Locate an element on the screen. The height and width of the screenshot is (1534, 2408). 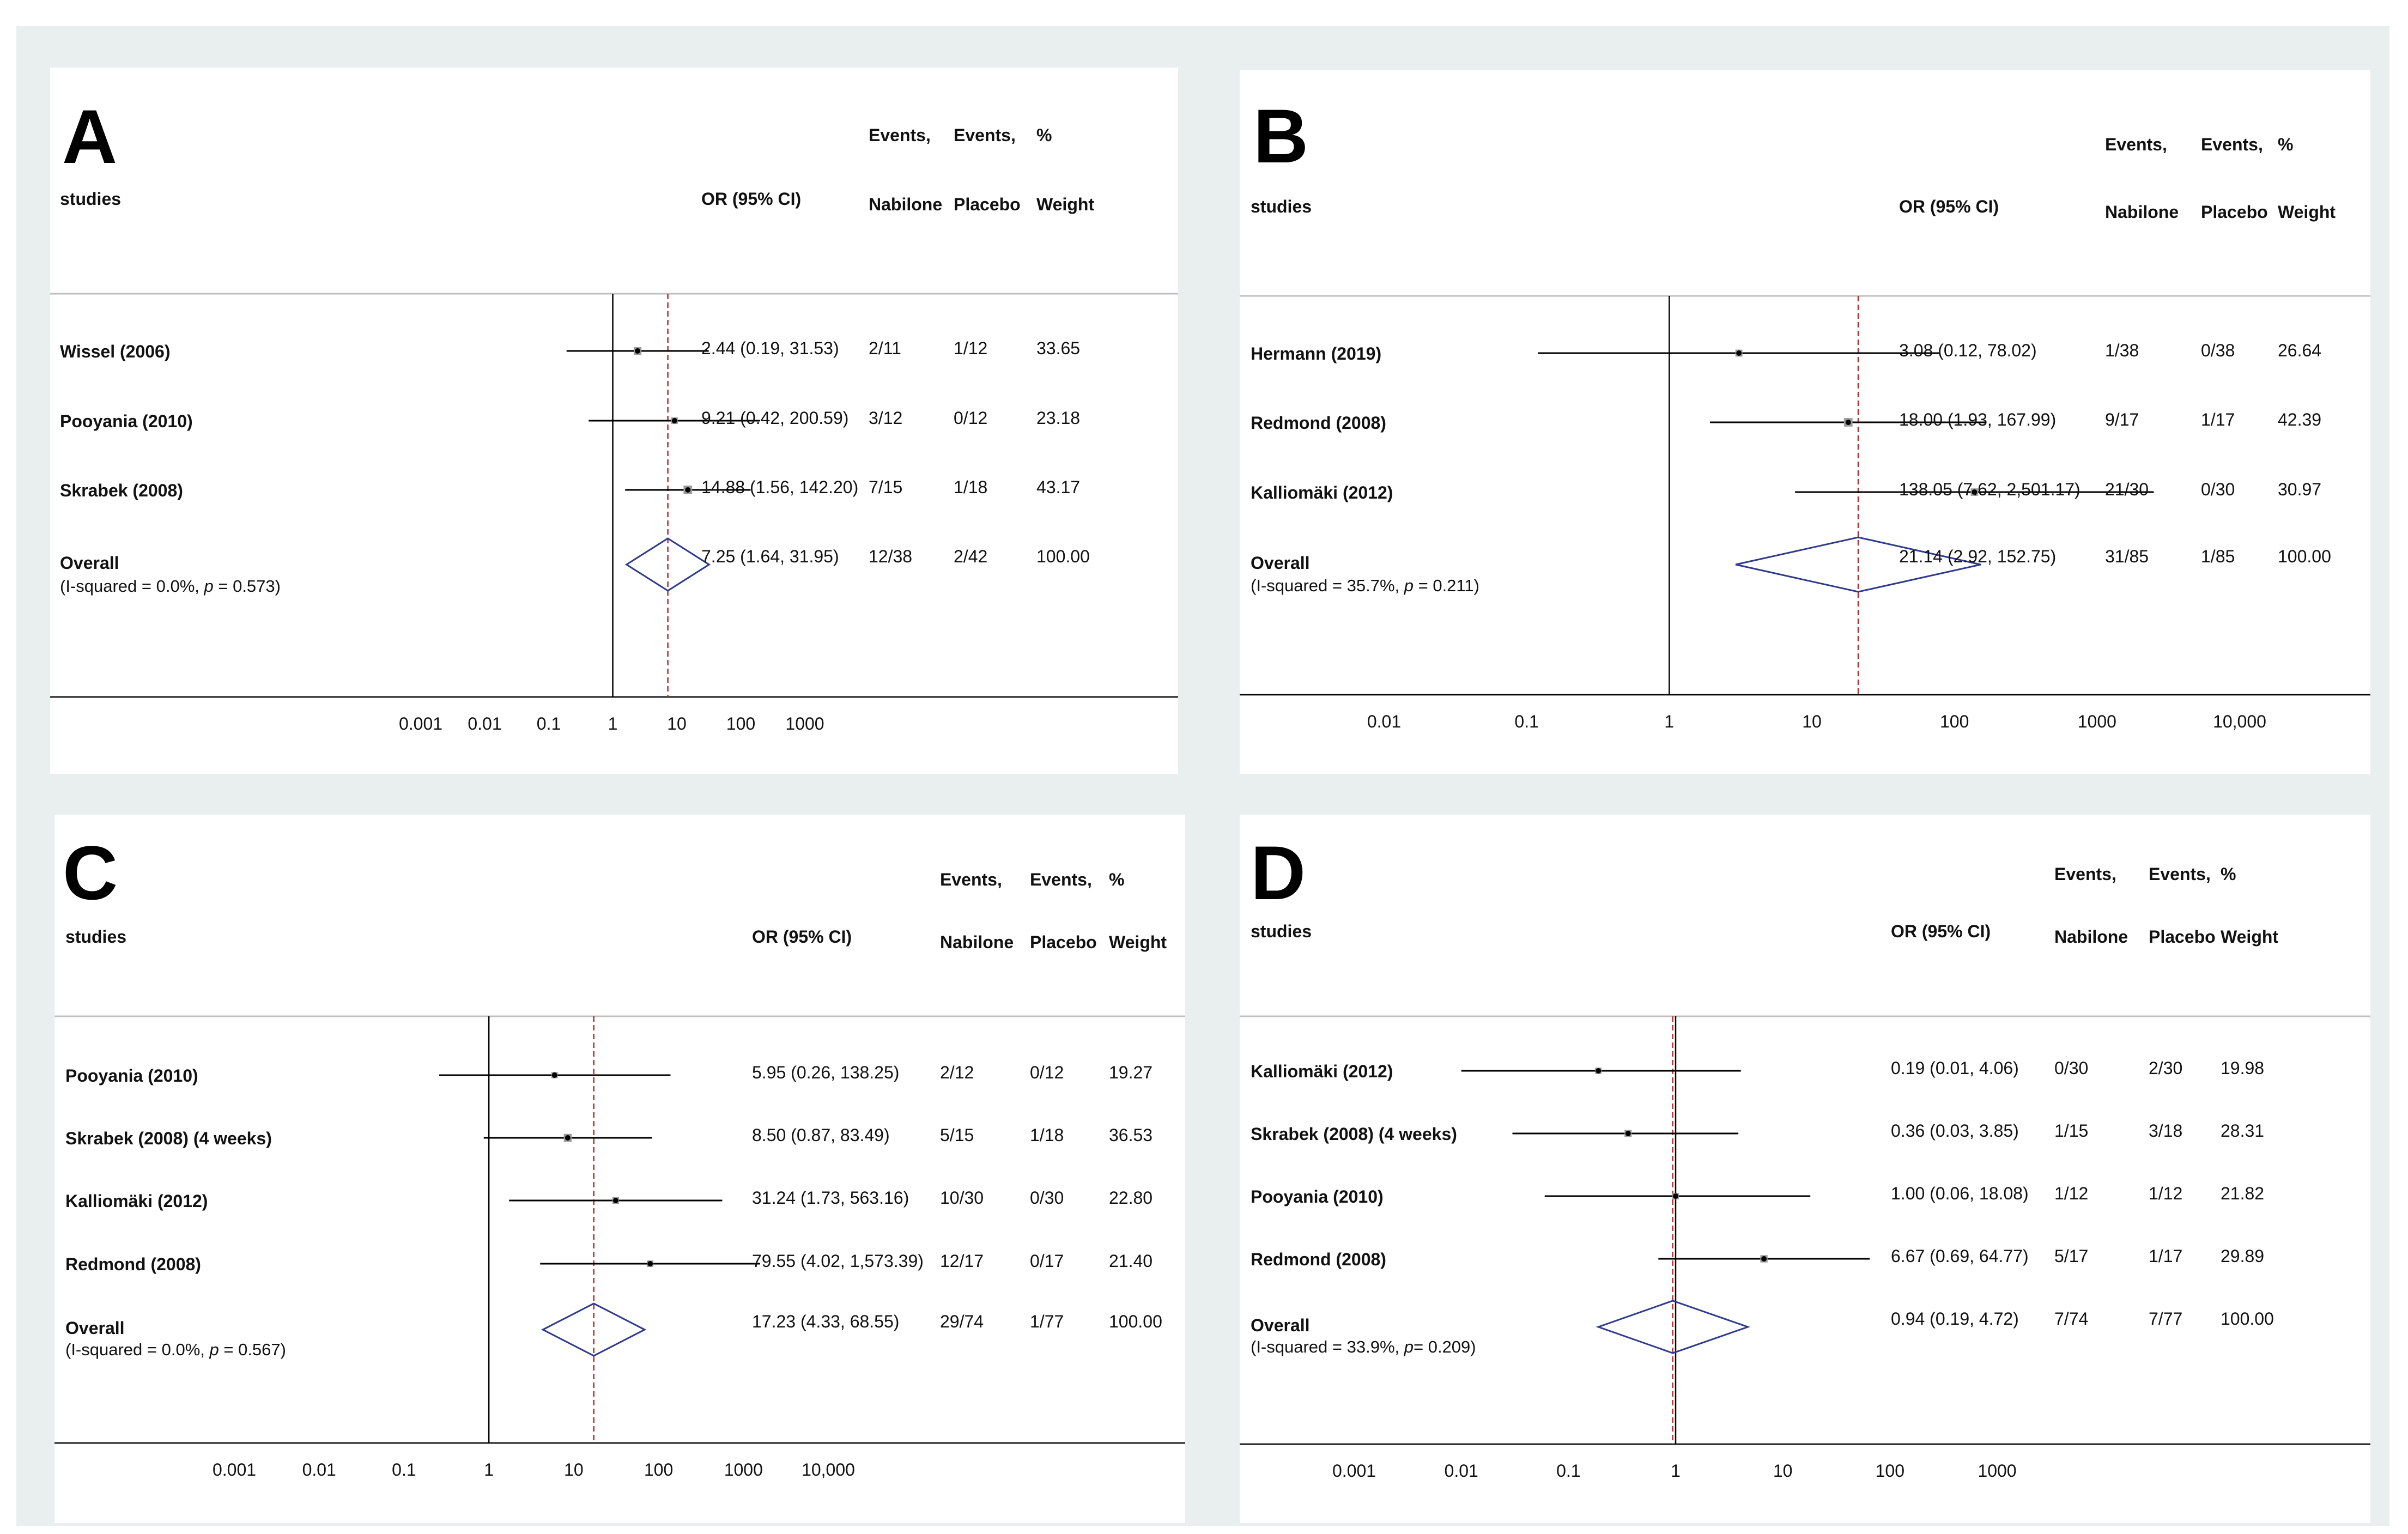
or-ci-value: 1.00 (0.06, 18.08) is located at coordinates (1960, 1193).